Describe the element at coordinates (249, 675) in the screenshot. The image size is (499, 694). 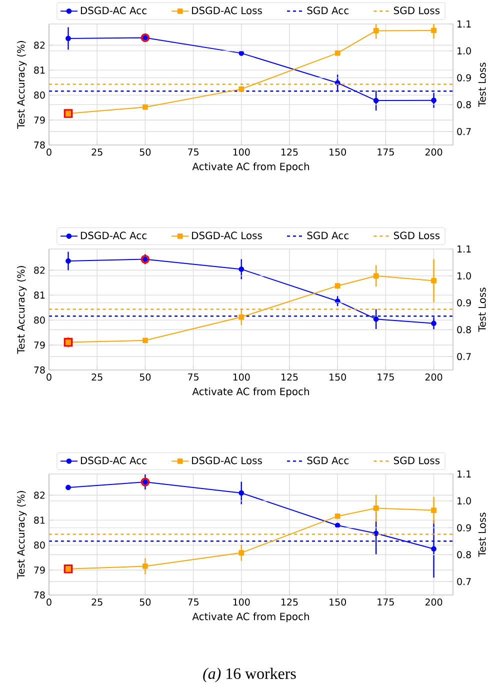
I see `text: (a) 16 workers` at that location.